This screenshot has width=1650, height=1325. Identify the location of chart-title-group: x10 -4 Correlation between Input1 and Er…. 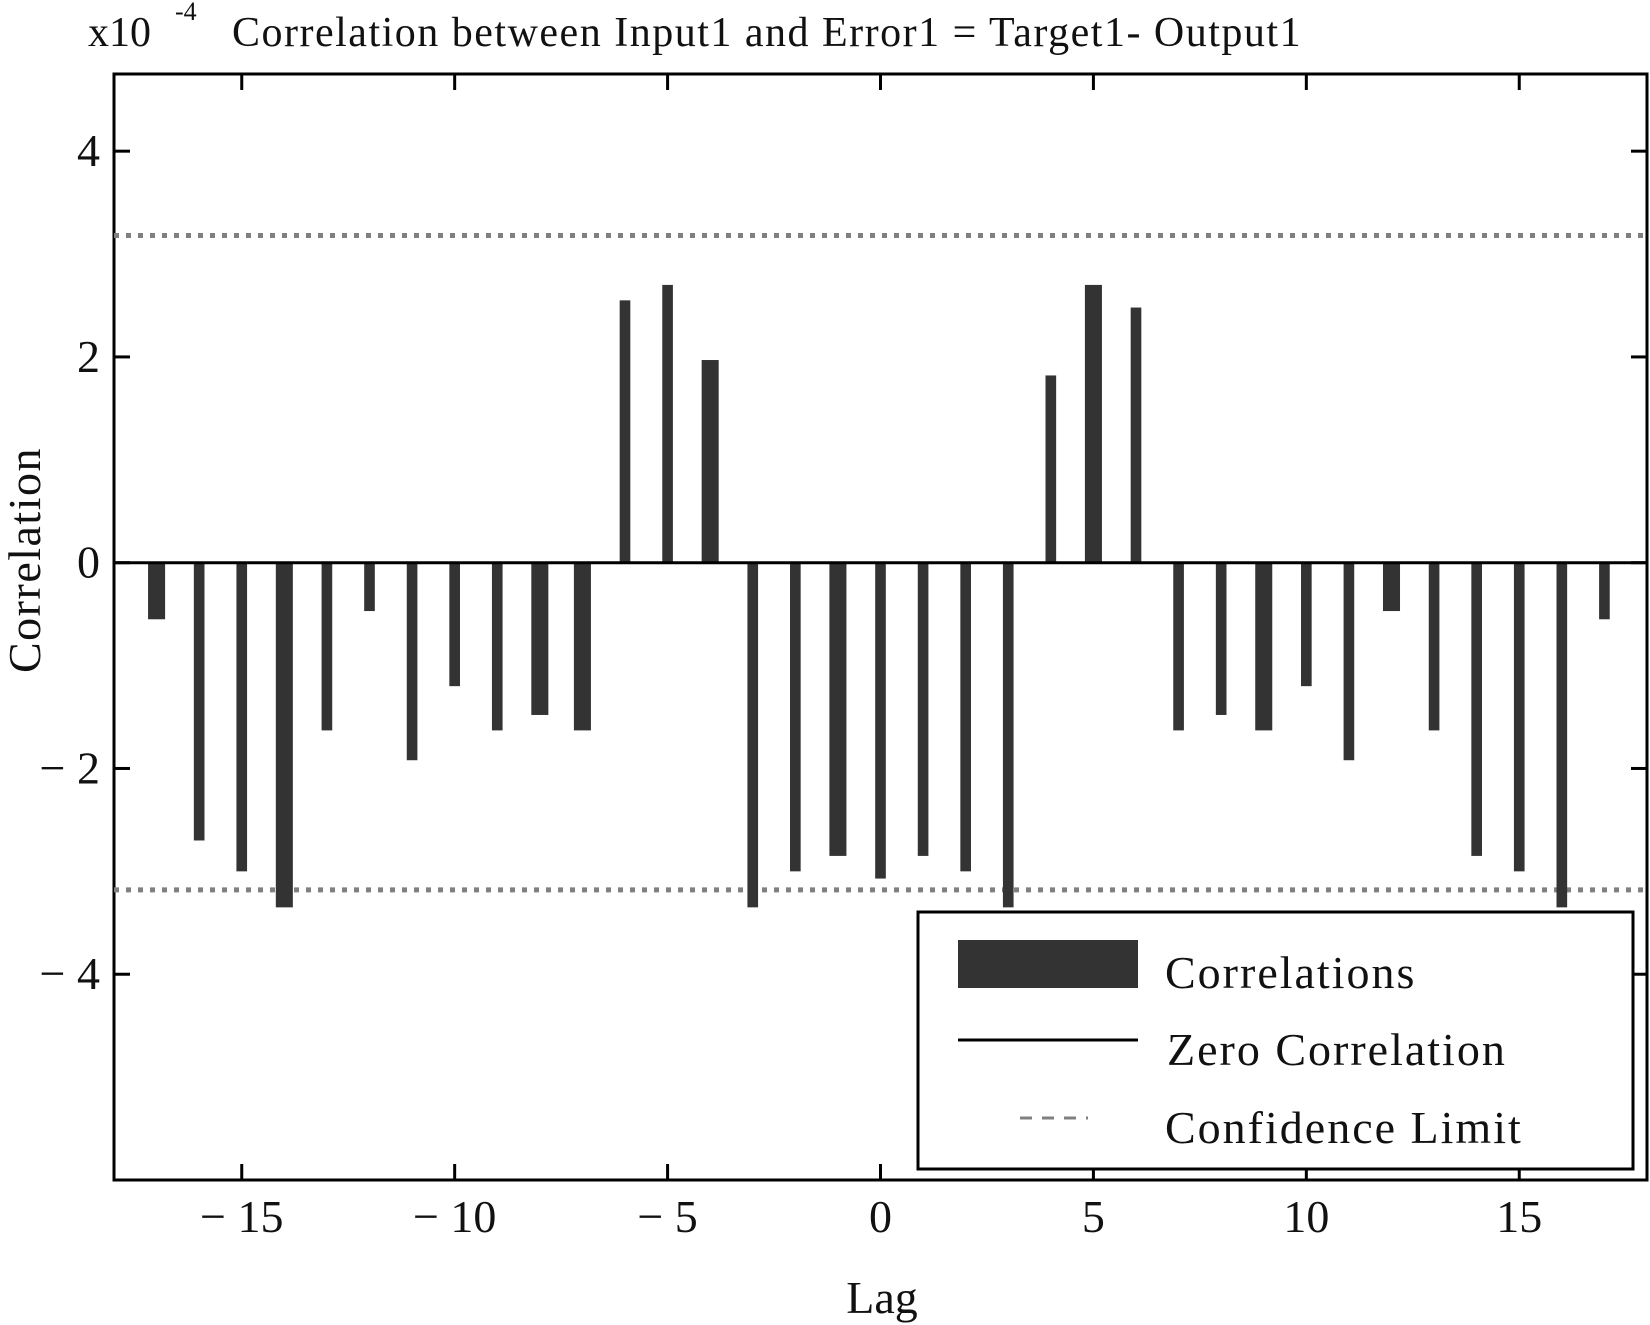
(695, 28).